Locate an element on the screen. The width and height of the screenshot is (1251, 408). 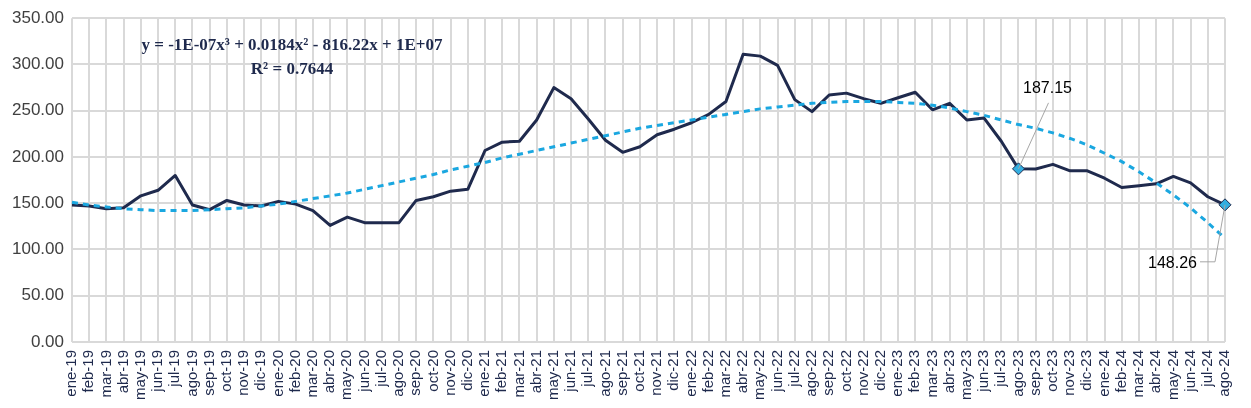
x-tick-label: may-24 is located at coordinates (1172, 375).